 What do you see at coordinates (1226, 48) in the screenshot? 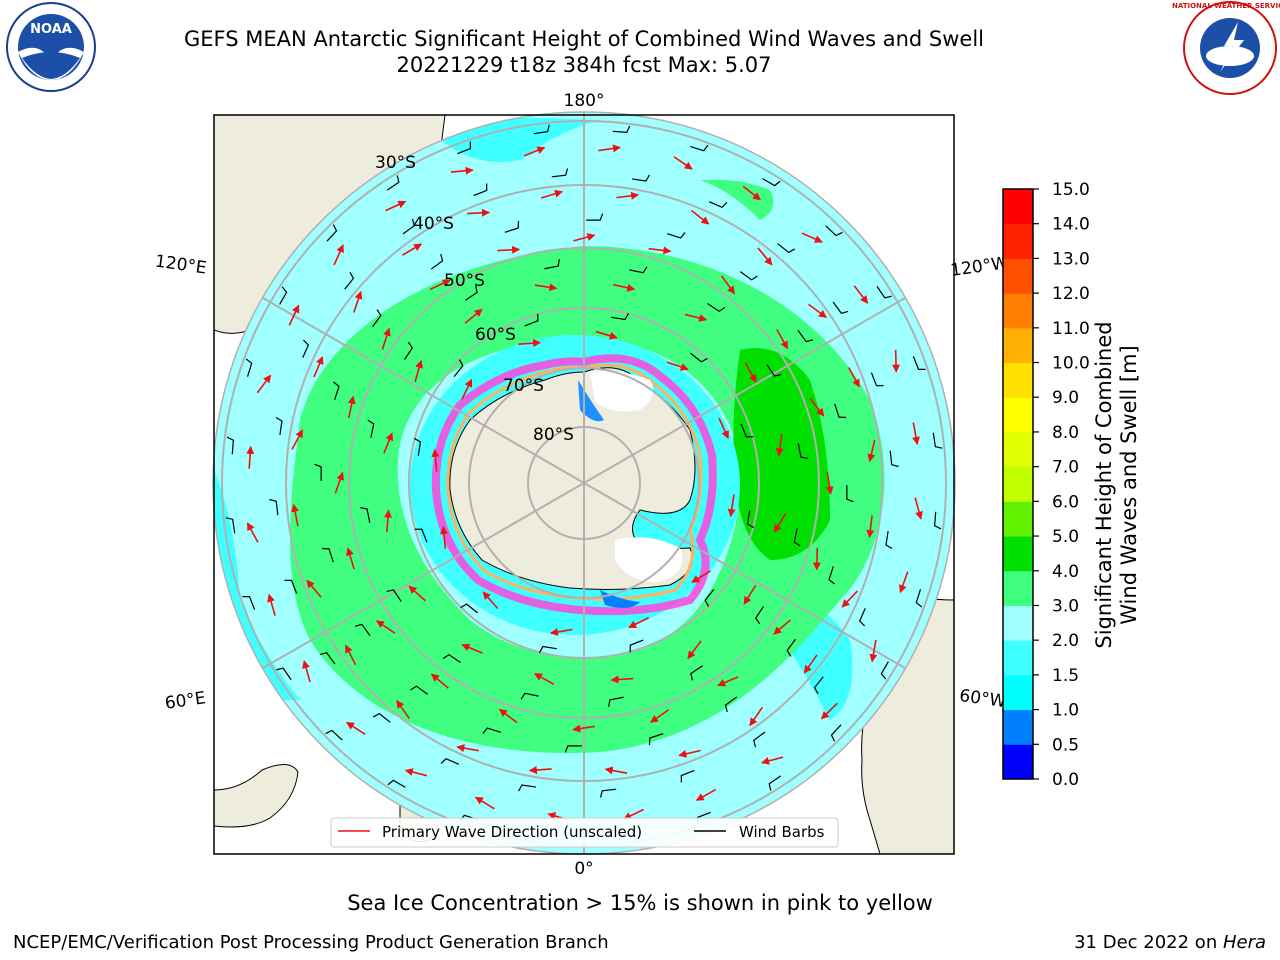
I see `nws-logo: NATIONAL WEATHER SERVICE` at bounding box center [1226, 48].